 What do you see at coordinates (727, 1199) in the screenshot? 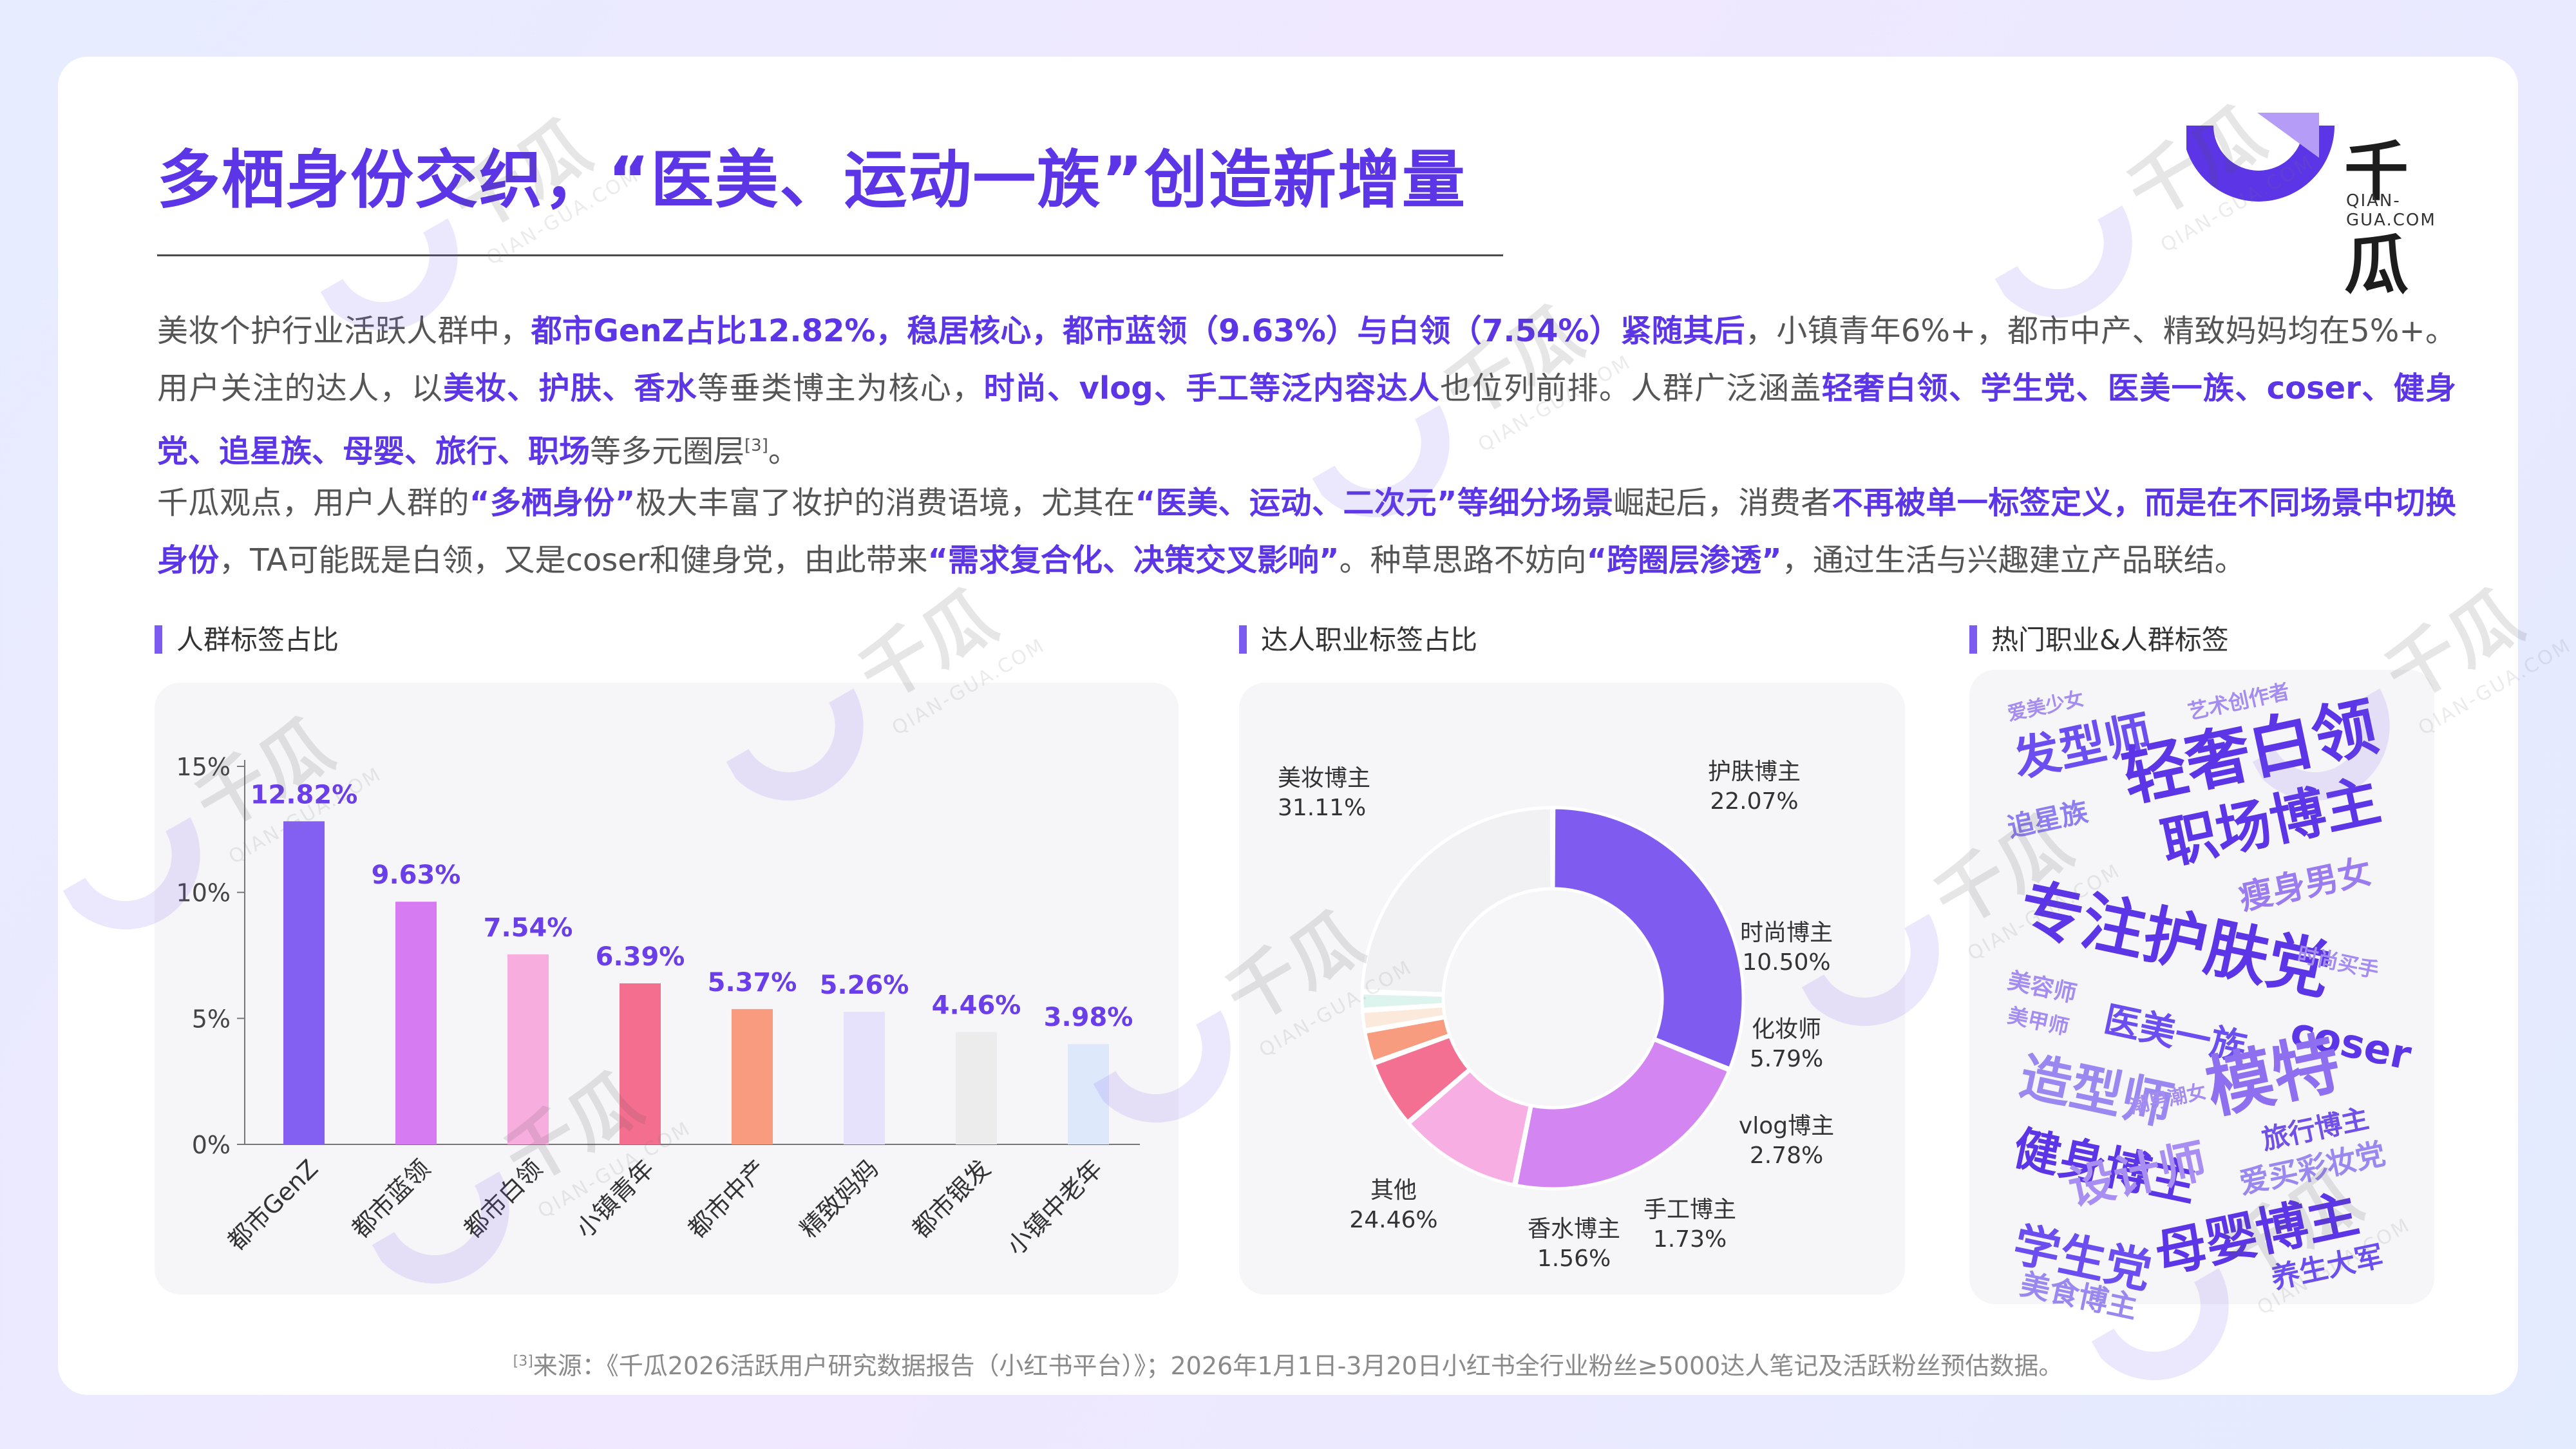
I see `x-tick-label: 都市中产` at bounding box center [727, 1199].